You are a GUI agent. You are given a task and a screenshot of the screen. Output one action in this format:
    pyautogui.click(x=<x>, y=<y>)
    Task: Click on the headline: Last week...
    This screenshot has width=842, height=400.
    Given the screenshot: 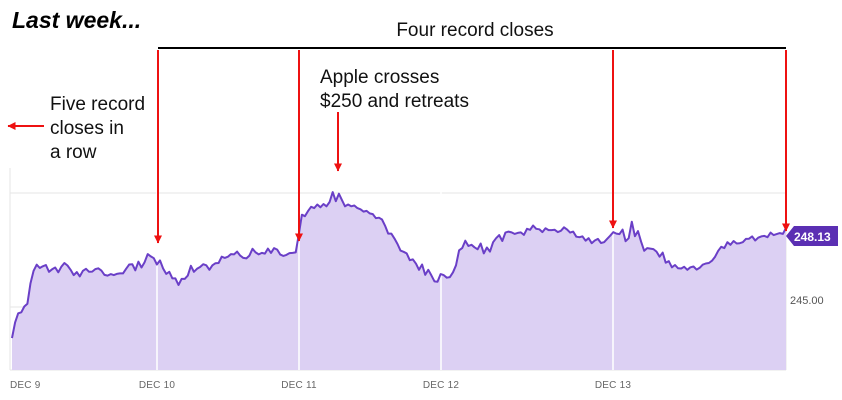 What is the action you would take?
    pyautogui.click(x=76, y=20)
    